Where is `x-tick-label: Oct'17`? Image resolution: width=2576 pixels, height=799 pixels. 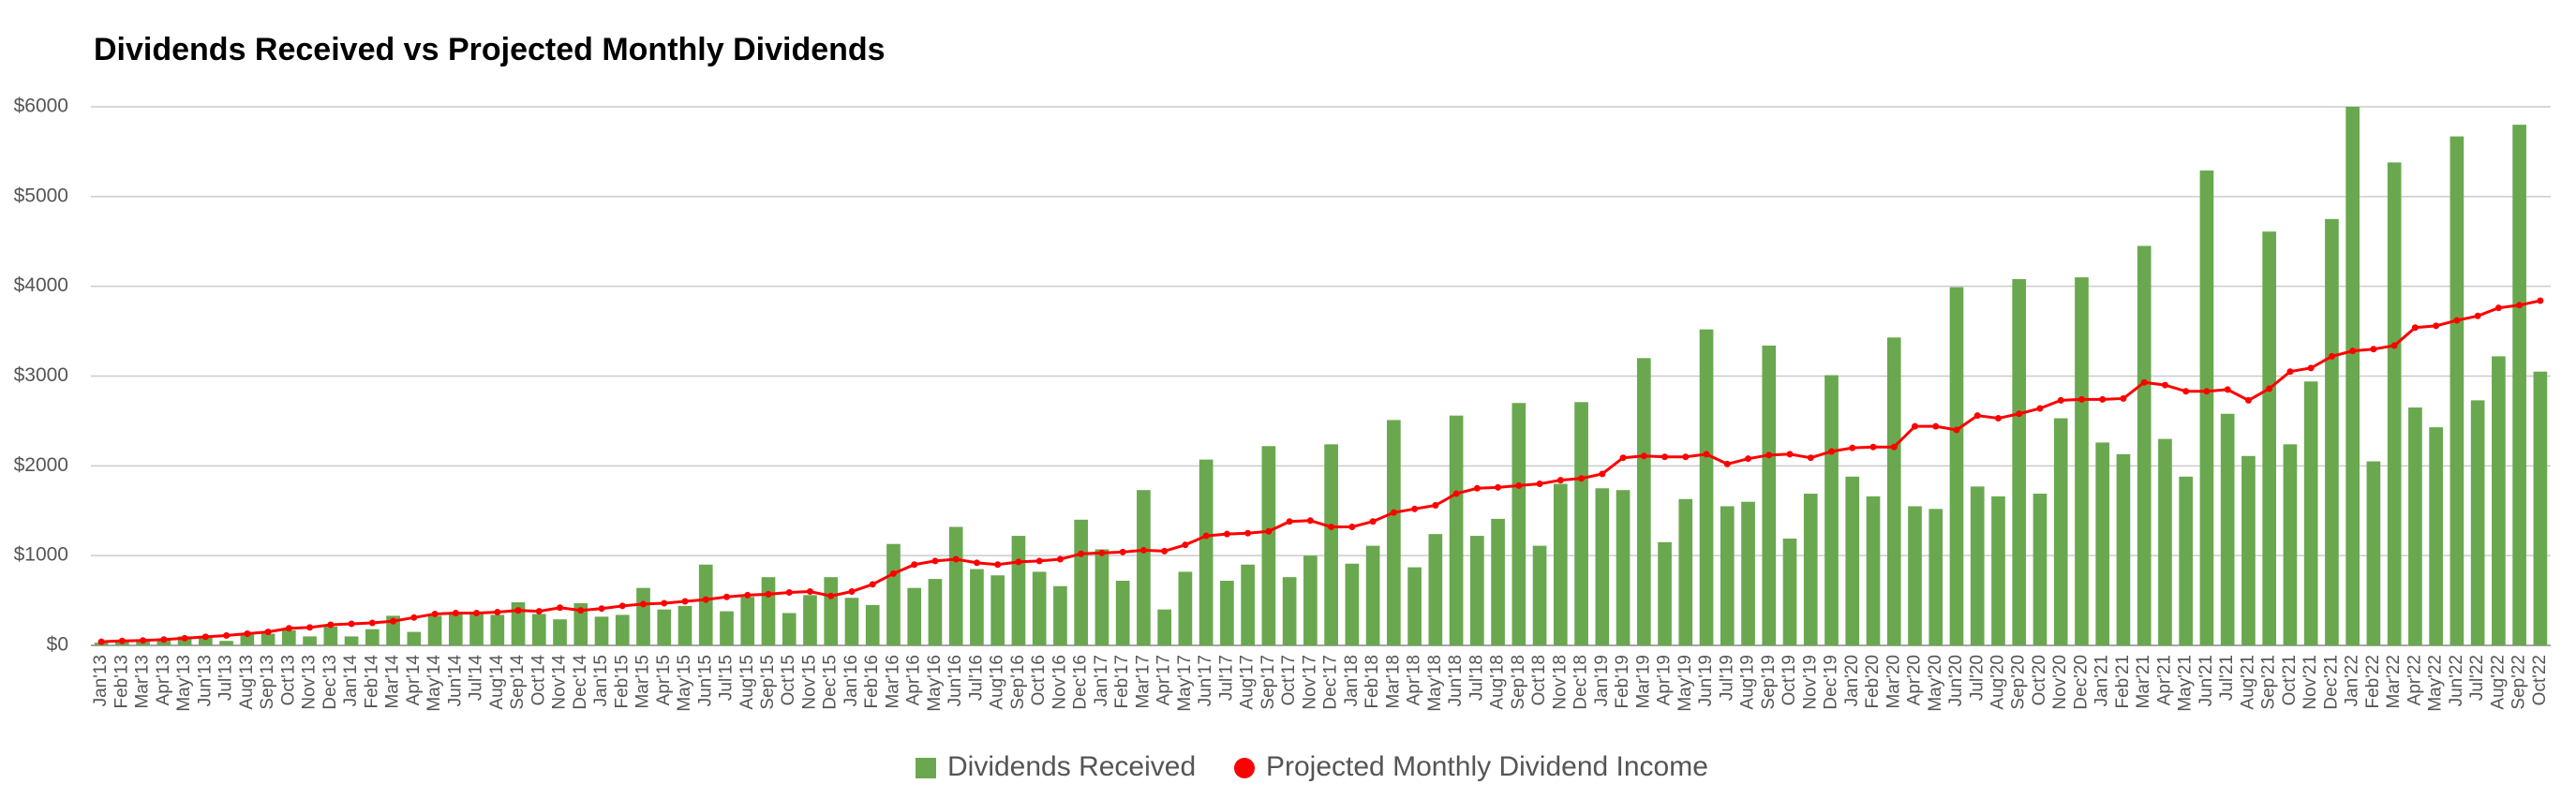 x-tick-label: Oct'17 is located at coordinates (1289, 680).